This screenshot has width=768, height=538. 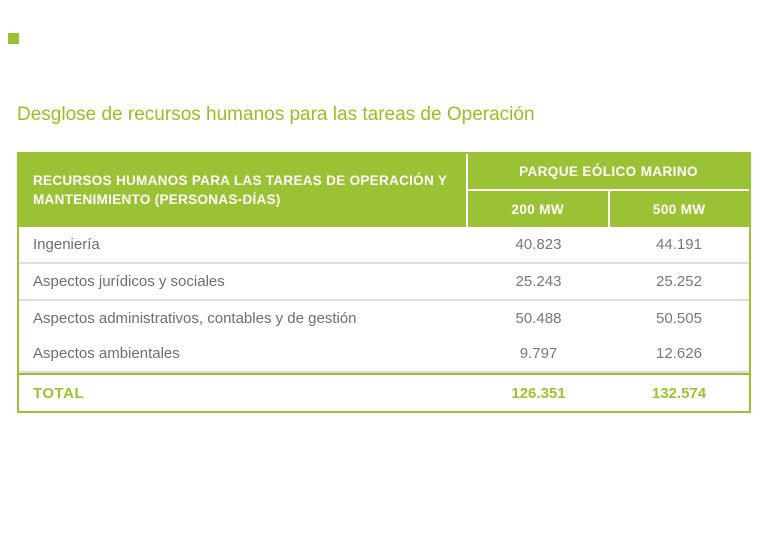 I want to click on row-label: Aspectos jurídicos y sociales, so click(x=129, y=281).